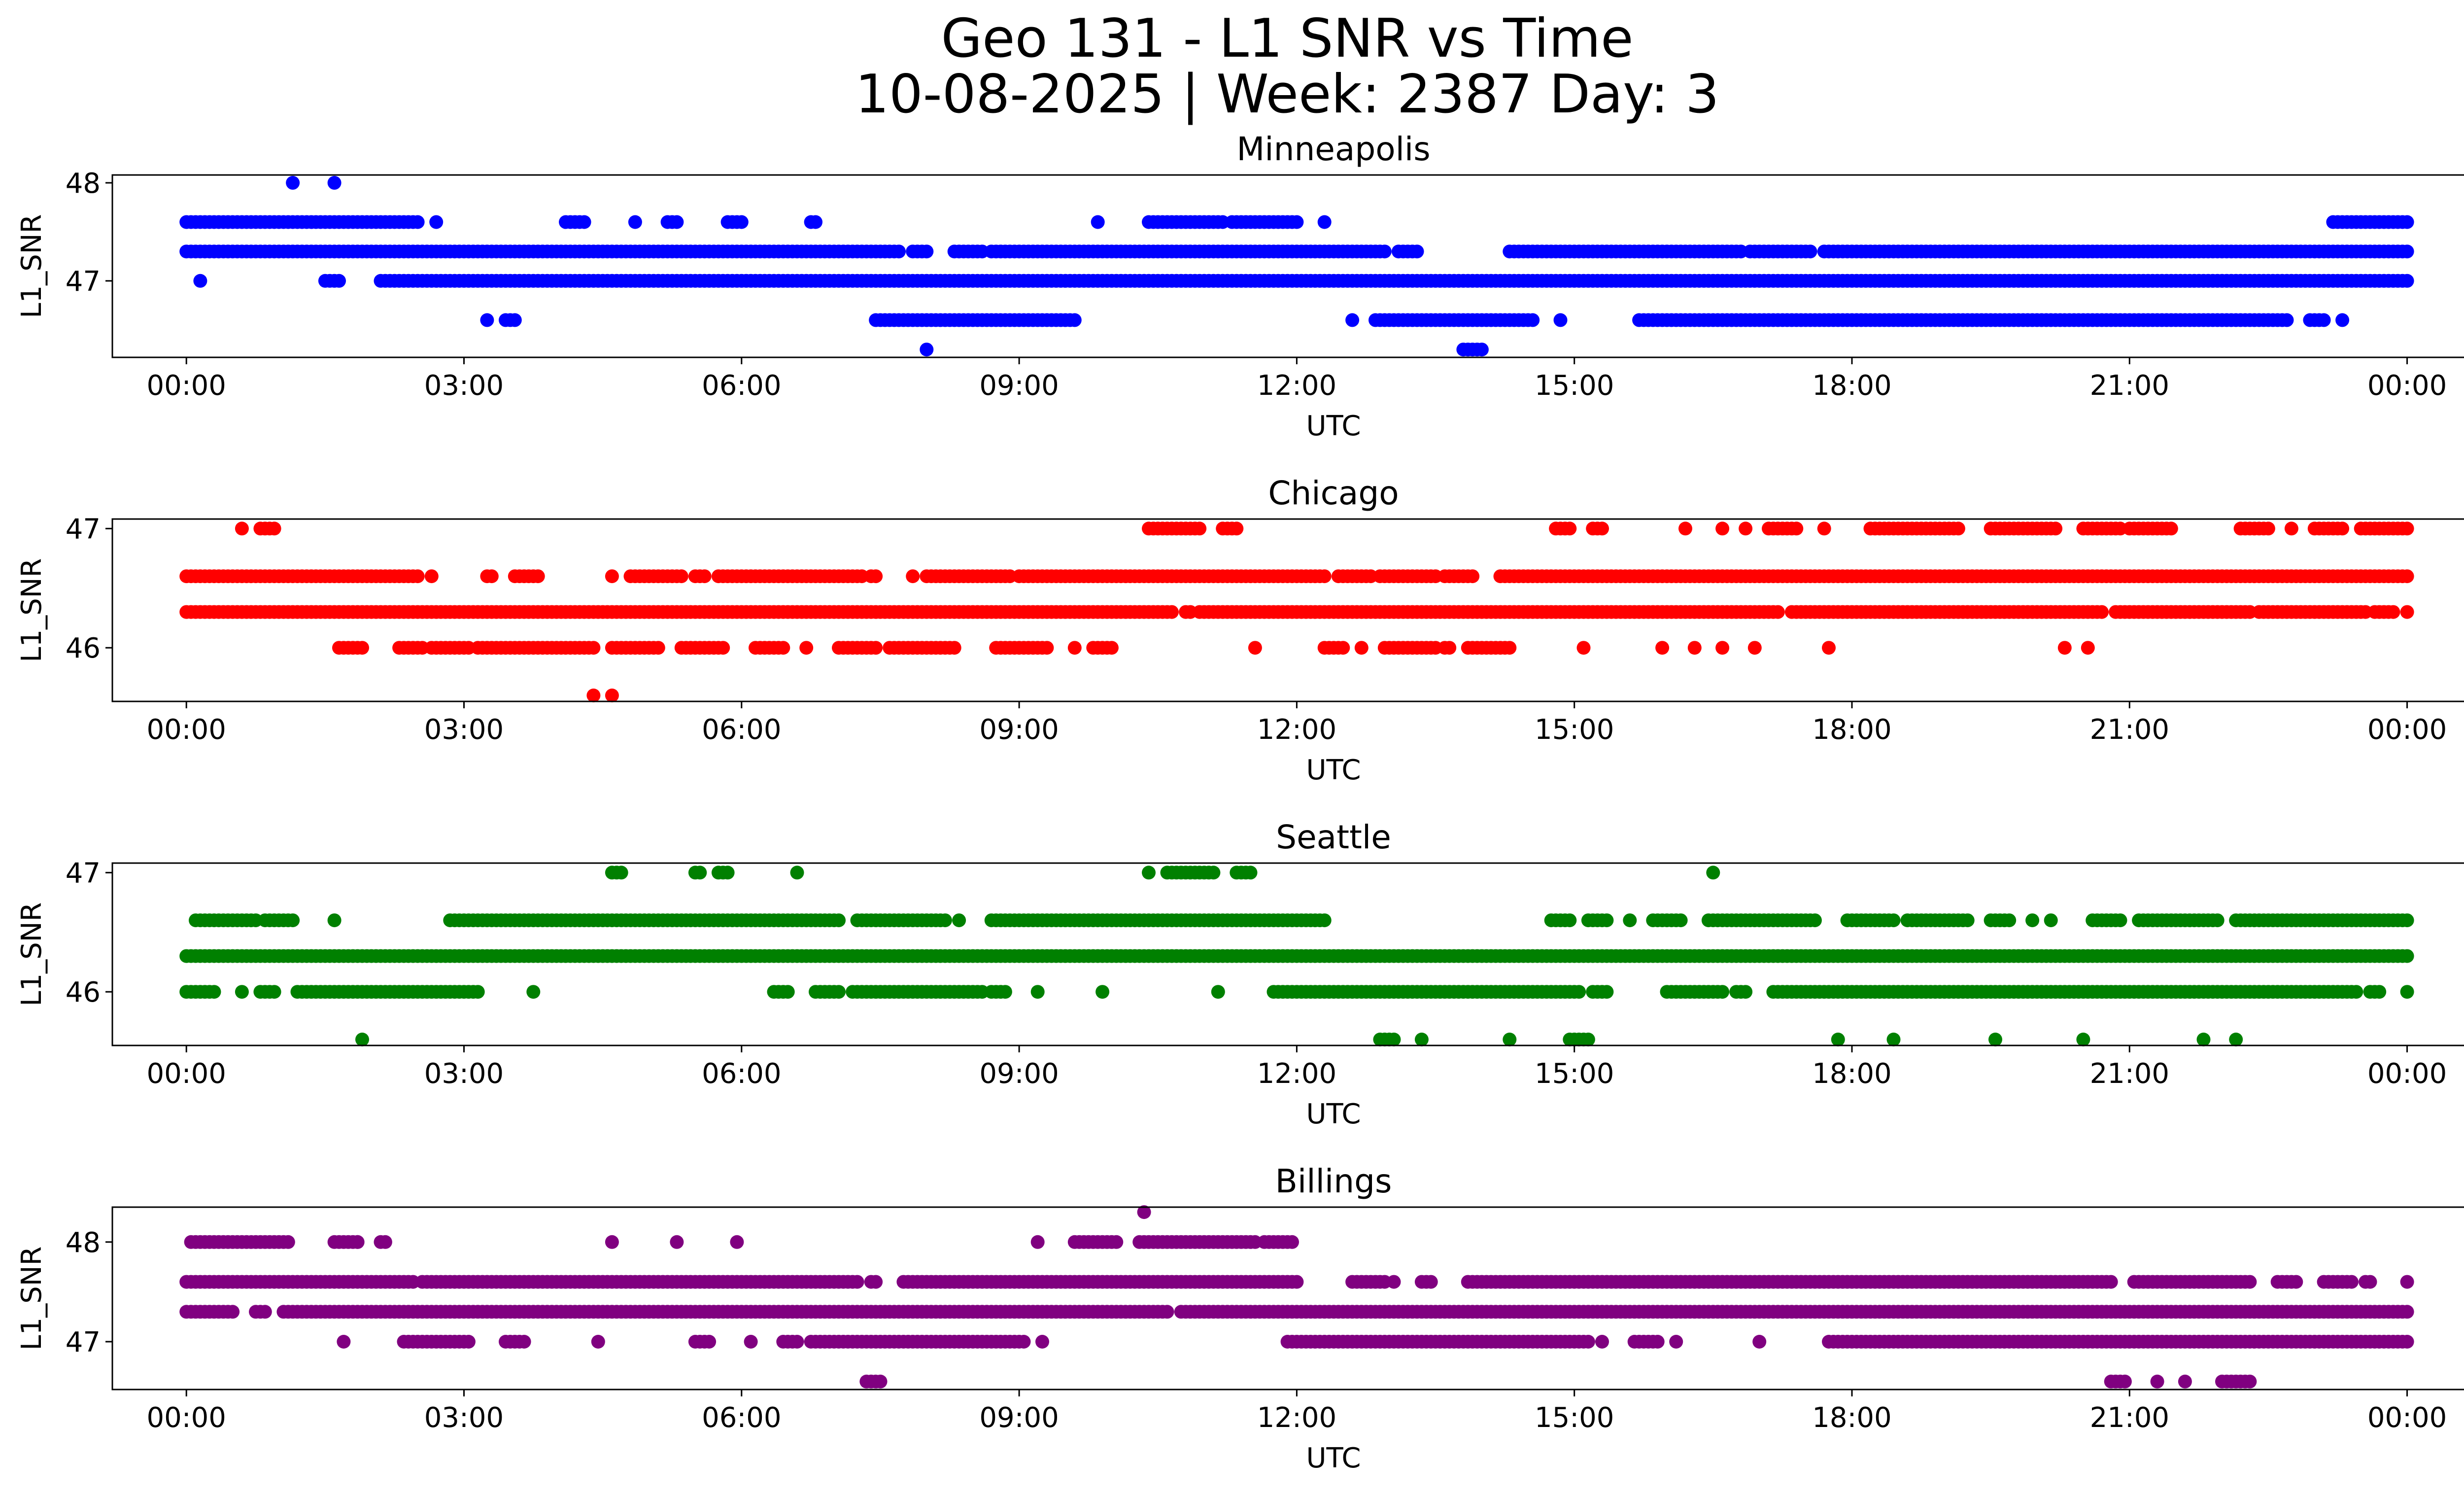  What do you see at coordinates (464, 730) in the screenshot?
I see `x-tick-label: 03:00` at bounding box center [464, 730].